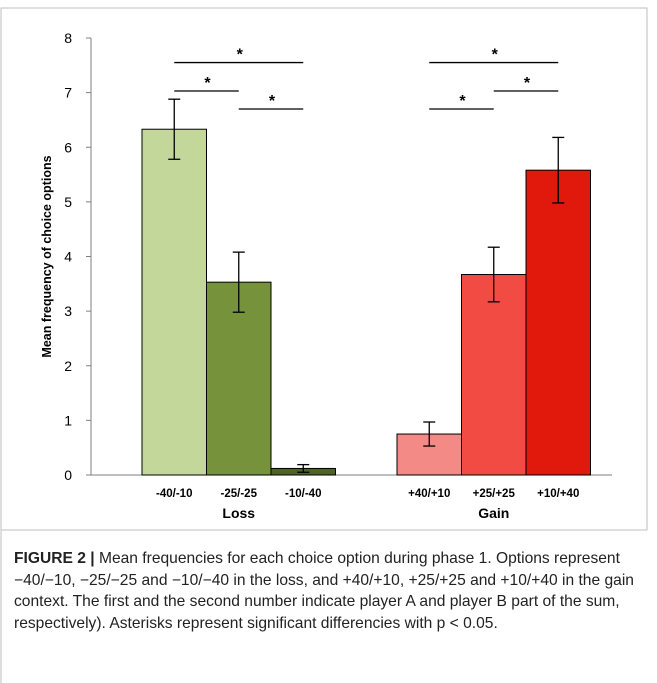 This screenshot has height=683, width=657. Describe the element at coordinates (68, 475) in the screenshot. I see `y-tick-label: 0` at that location.